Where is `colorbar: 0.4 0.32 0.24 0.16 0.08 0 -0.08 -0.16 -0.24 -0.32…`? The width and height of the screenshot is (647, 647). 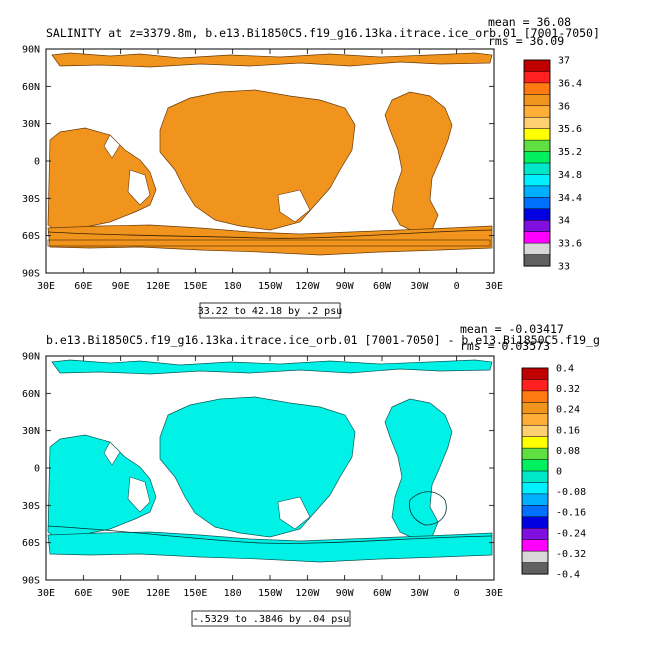
colorbar: 0.4 0.32 0.24 0.16 0.08 0 -0.08 -0.16 -0.24 -0.32… is located at coordinates (553, 472).